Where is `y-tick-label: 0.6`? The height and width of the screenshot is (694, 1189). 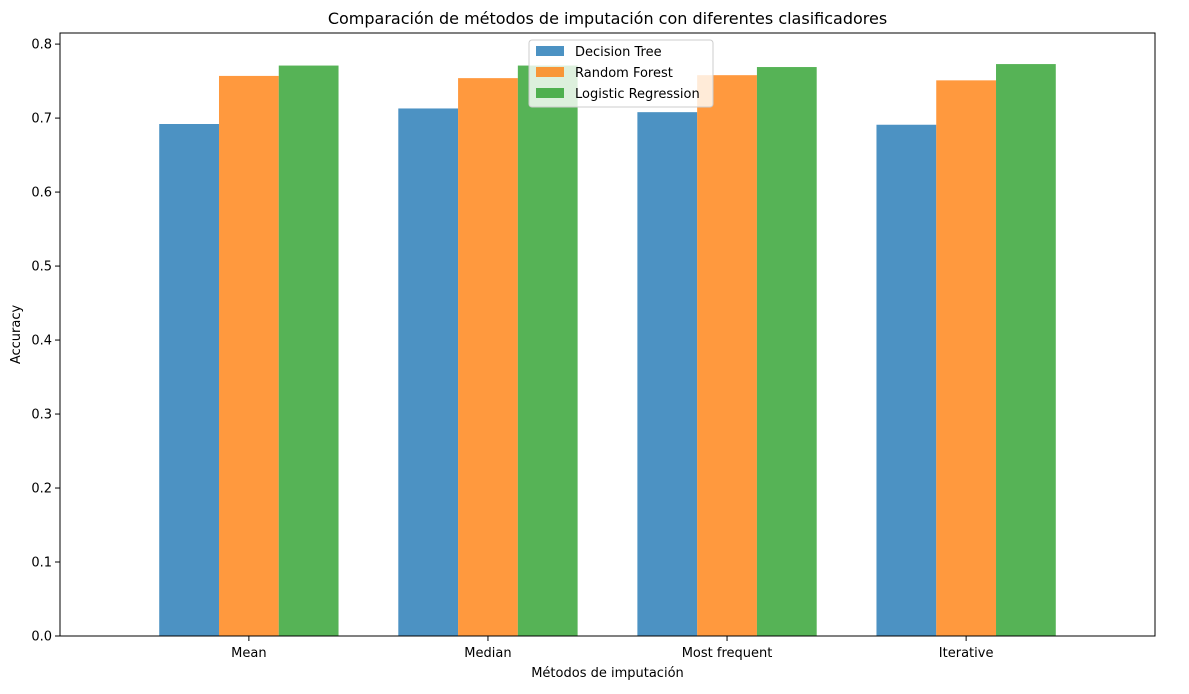
y-tick-label: 0.6 is located at coordinates (41, 193).